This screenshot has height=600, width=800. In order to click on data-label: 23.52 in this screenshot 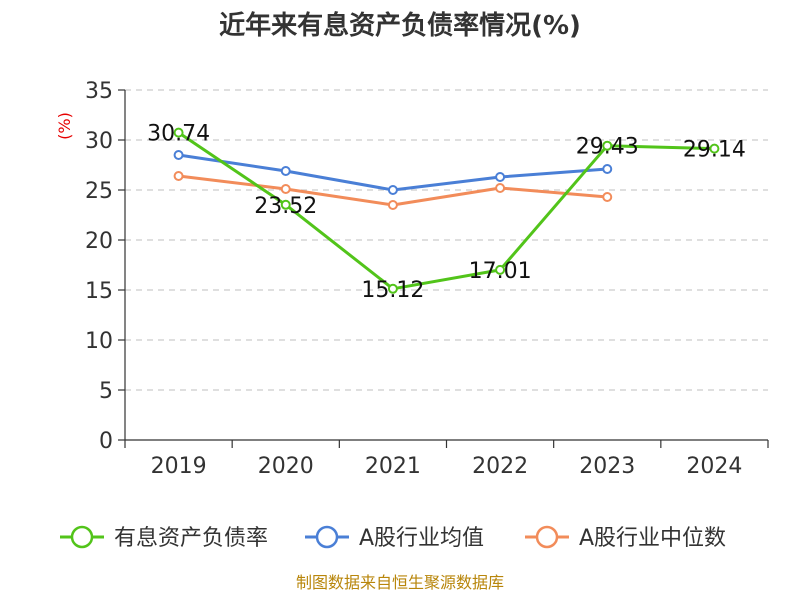, I will do `click(285, 206)`.